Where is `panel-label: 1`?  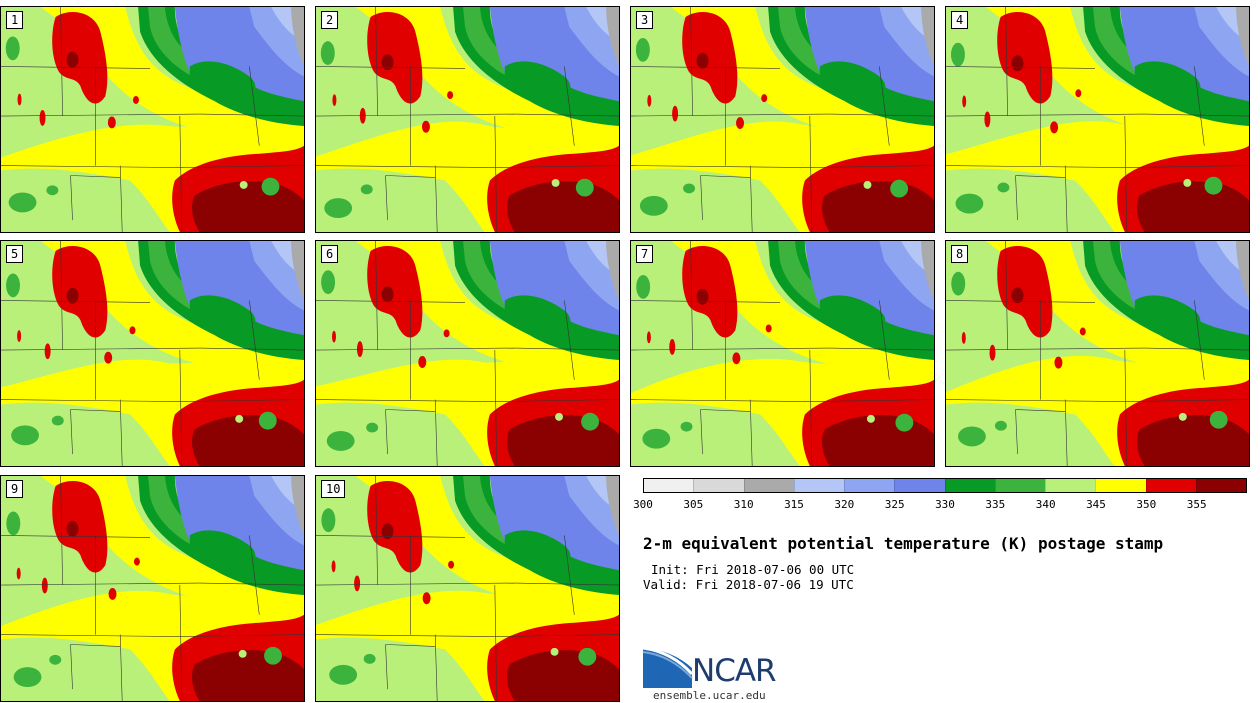 panel-label: 1 is located at coordinates (15, 20).